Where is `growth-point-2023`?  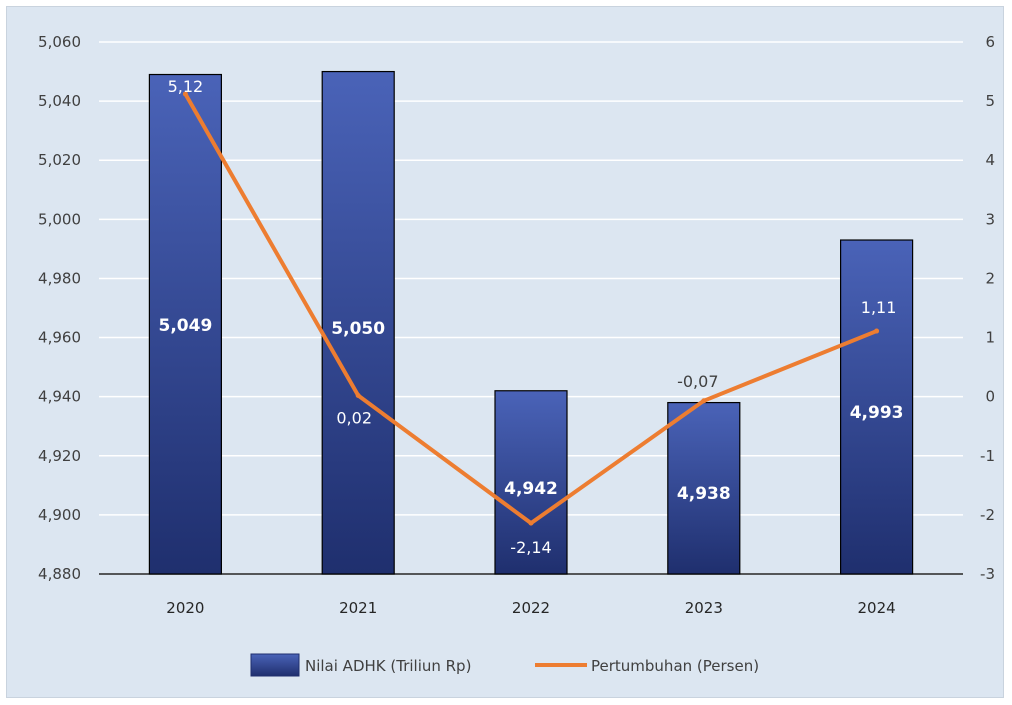
growth-point-2023 is located at coordinates (704, 401).